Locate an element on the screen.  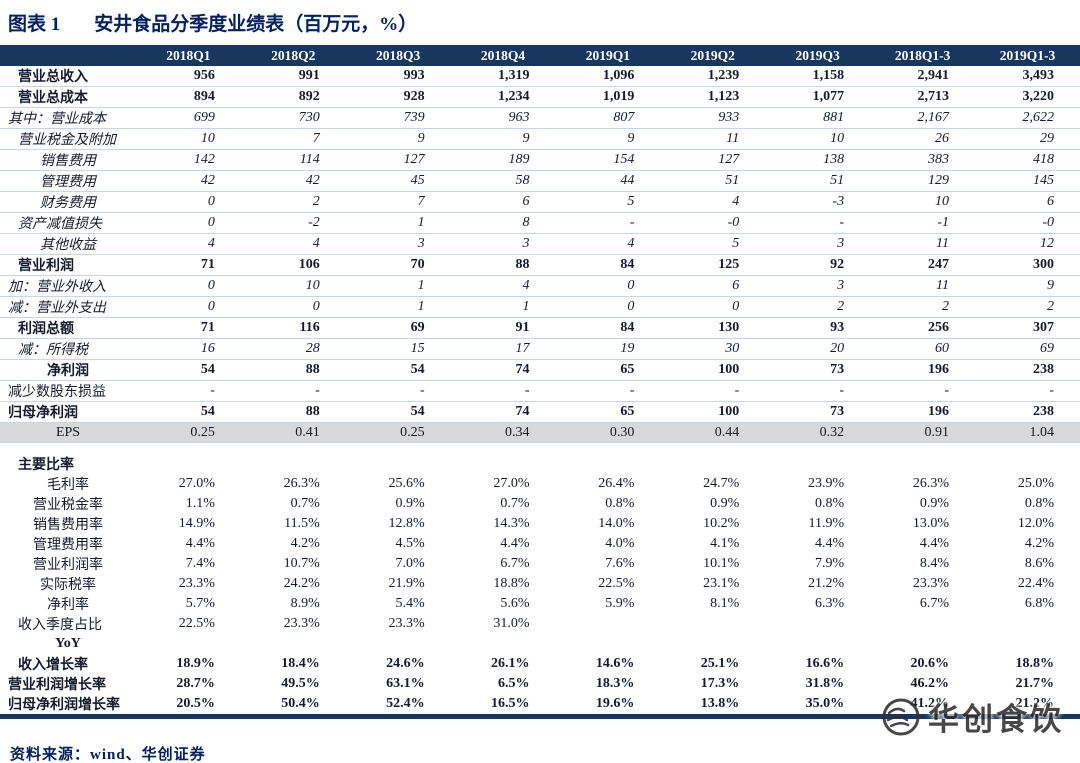
cell-value: 238 is located at coordinates (1027, 370).